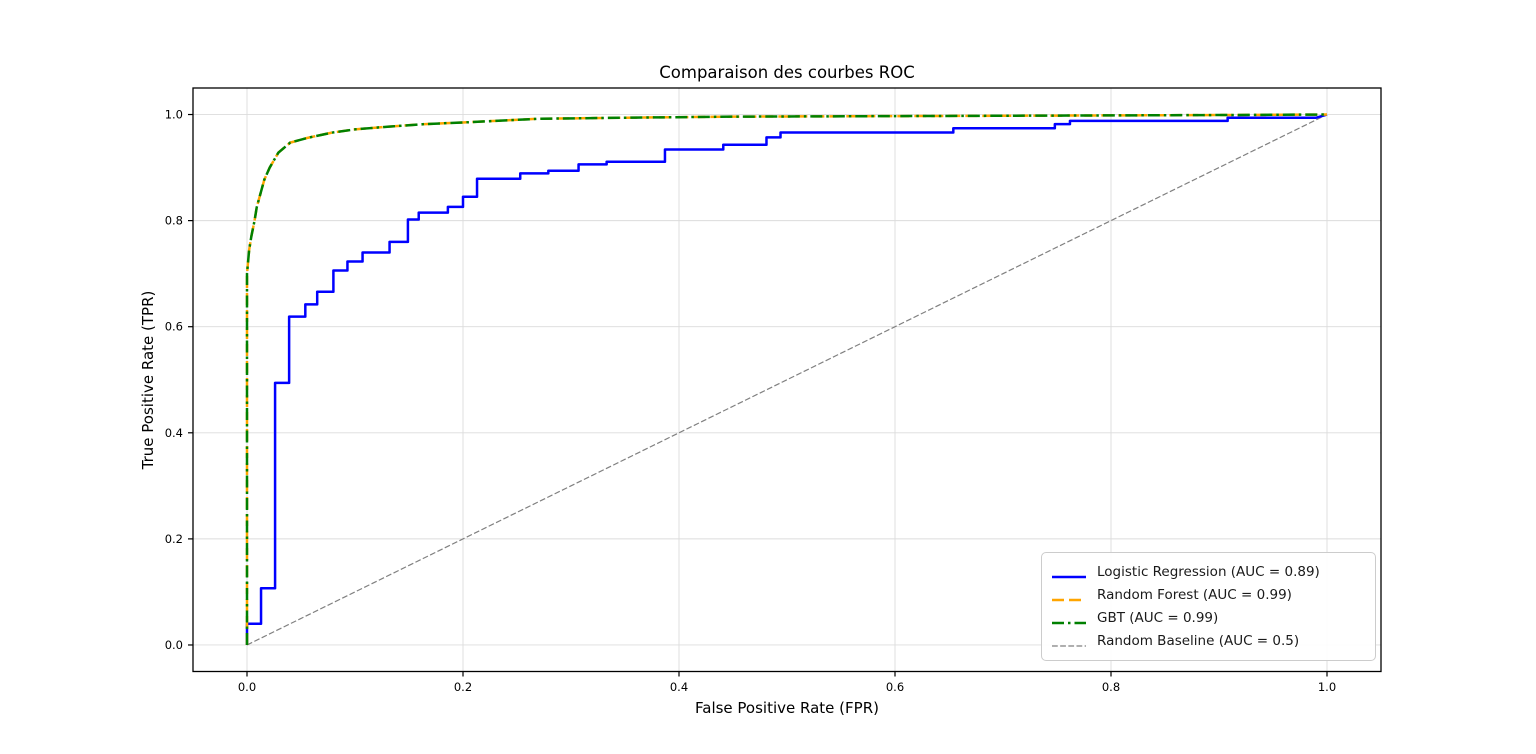  I want to click on legend-label: Logistic Regression (AUC = 0.89), so click(1208, 571).